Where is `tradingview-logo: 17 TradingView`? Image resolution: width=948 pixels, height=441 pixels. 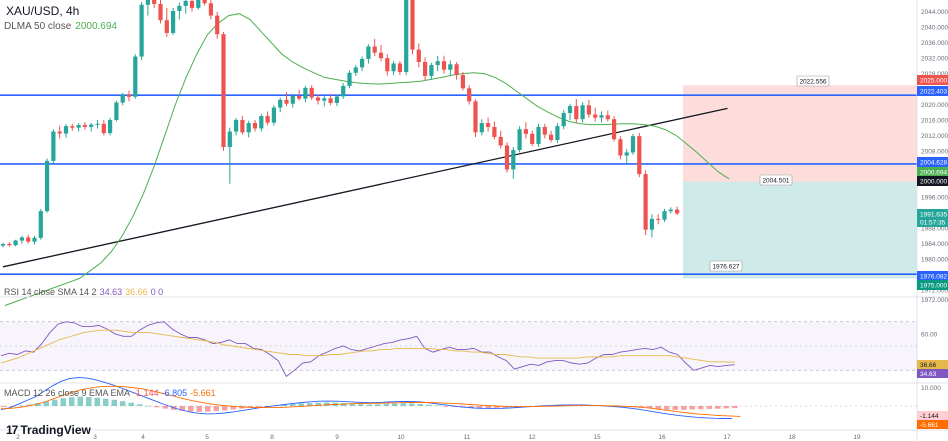
tradingview-logo: 17 TradingView is located at coordinates (48, 430).